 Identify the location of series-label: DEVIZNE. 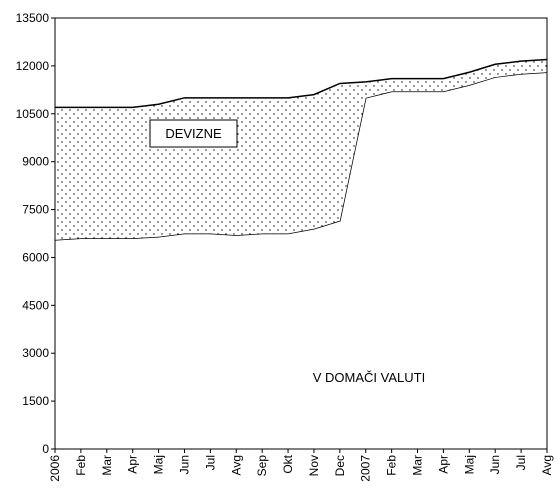
(193, 133).